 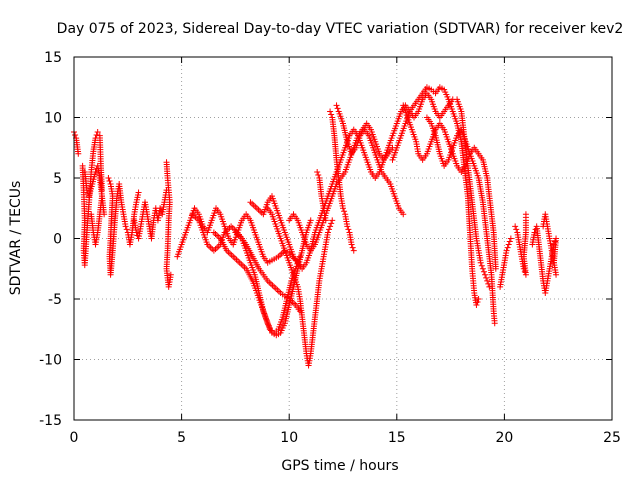 What do you see at coordinates (548, 238) in the screenshot?
I see `series-sat-y` at bounding box center [548, 238].